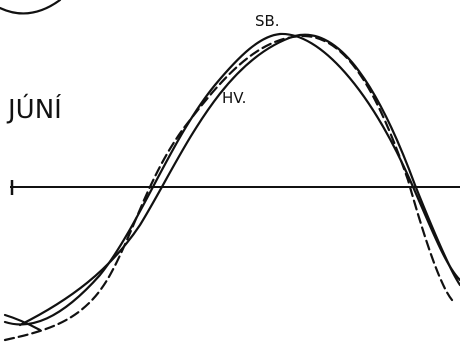  What do you see at coordinates (31, 7) in the screenshot?
I see `corner-arc` at bounding box center [31, 7].